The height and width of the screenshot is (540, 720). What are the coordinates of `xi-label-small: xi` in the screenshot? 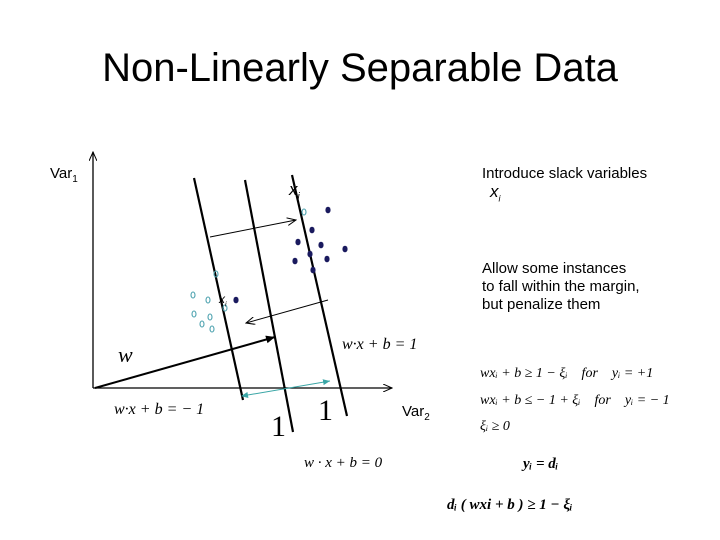 It's located at (223, 300).